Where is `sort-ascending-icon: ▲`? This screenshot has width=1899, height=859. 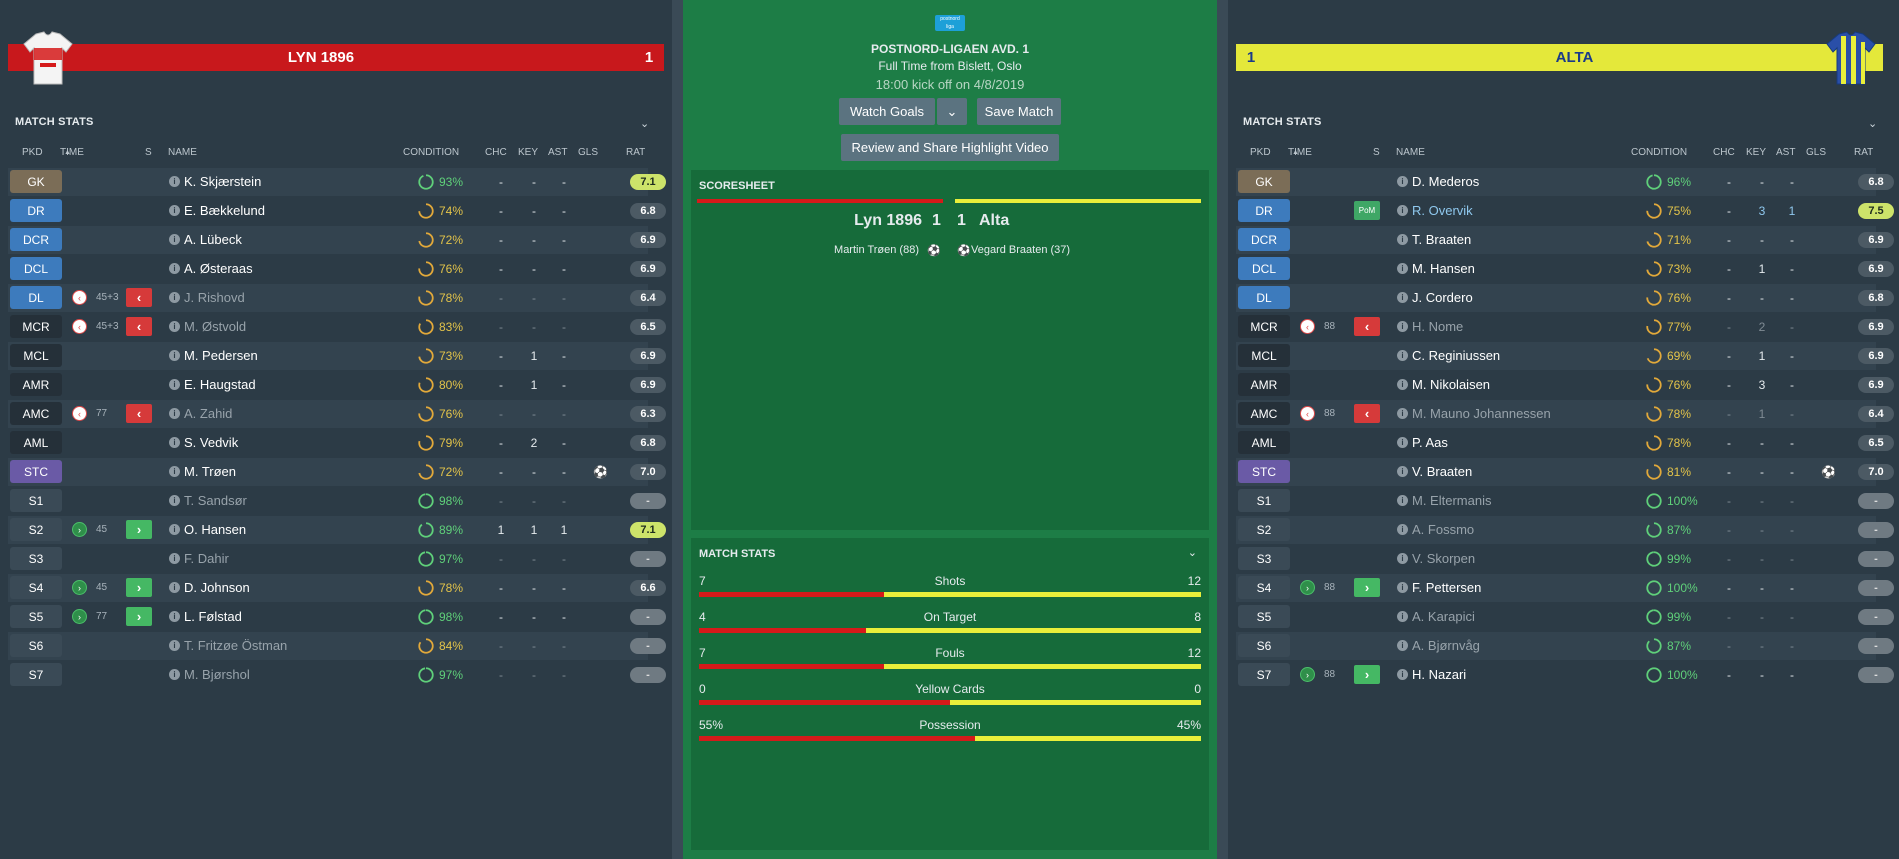 sort-ascending-icon: ▲ is located at coordinates (1295, 152).